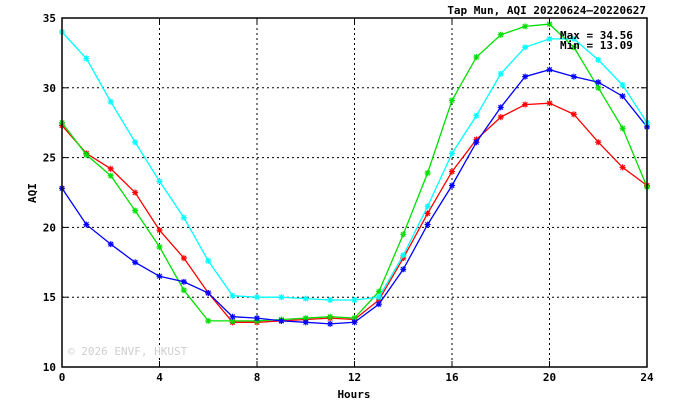  Describe the element at coordinates (159, 377) in the screenshot. I see `x-tick-label: 4` at that location.